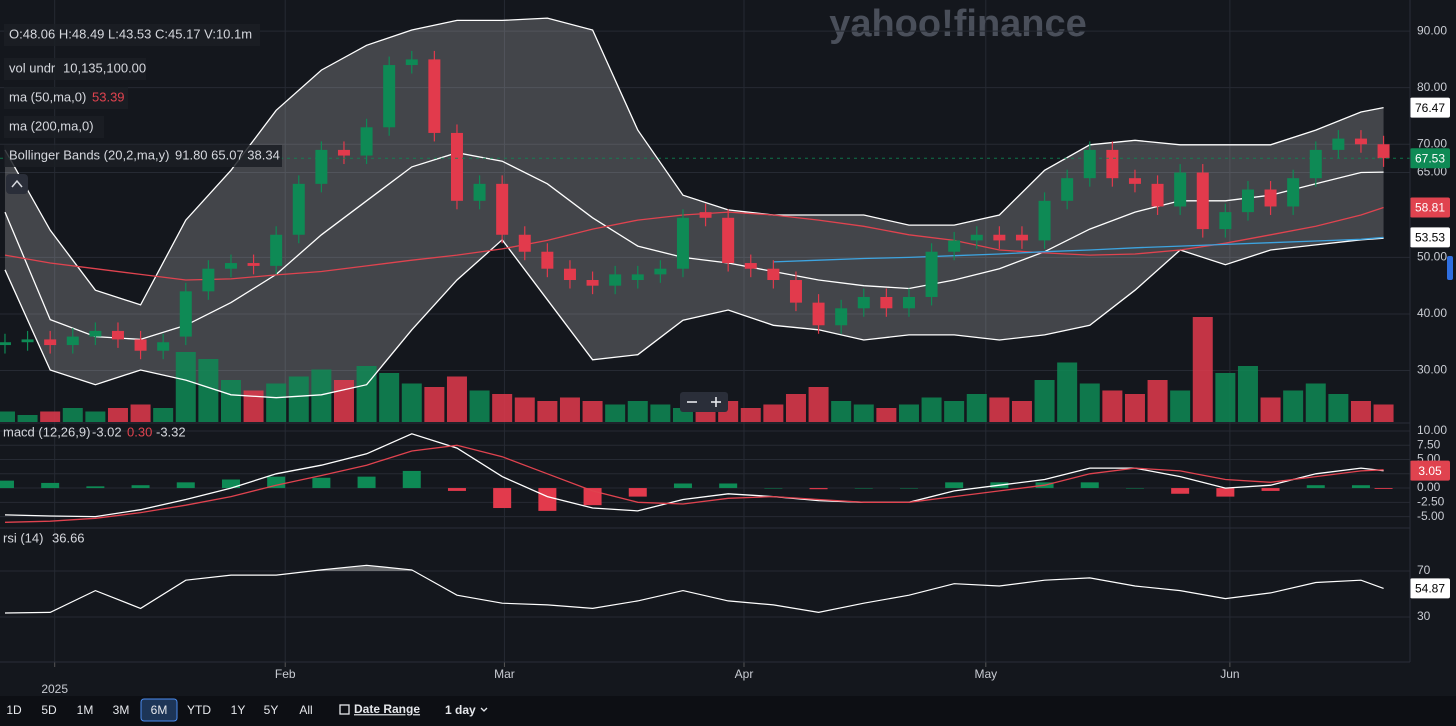  I want to click on x-tick-label: Apr, so click(744, 674).